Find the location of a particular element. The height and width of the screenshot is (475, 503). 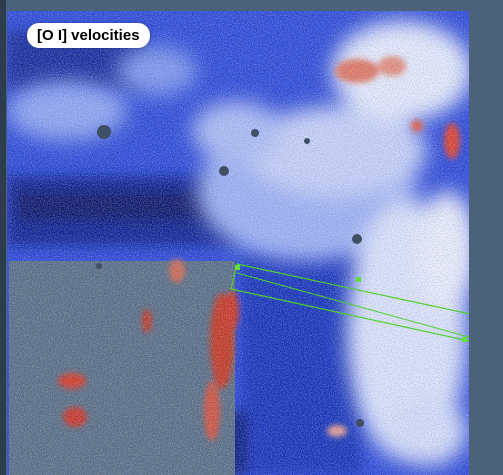

slit-outline-icon is located at coordinates (349, 302).